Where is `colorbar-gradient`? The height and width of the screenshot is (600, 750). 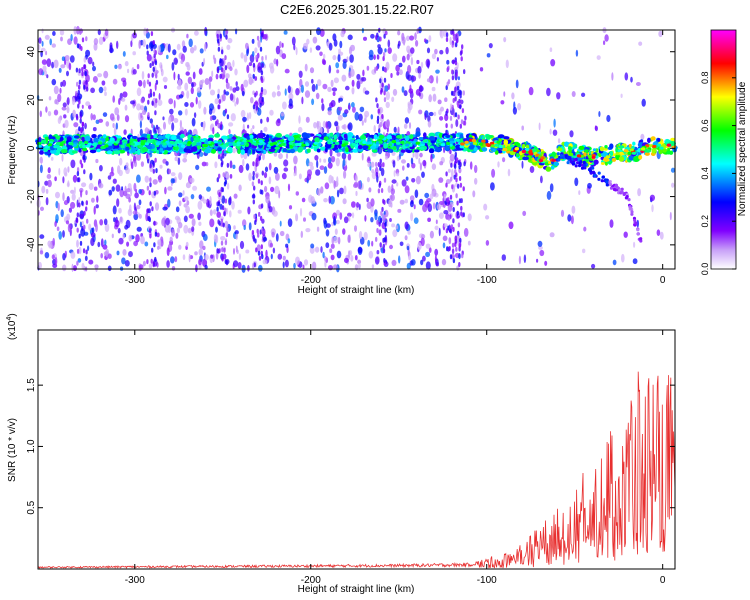 colorbar-gradient is located at coordinates (723, 149).